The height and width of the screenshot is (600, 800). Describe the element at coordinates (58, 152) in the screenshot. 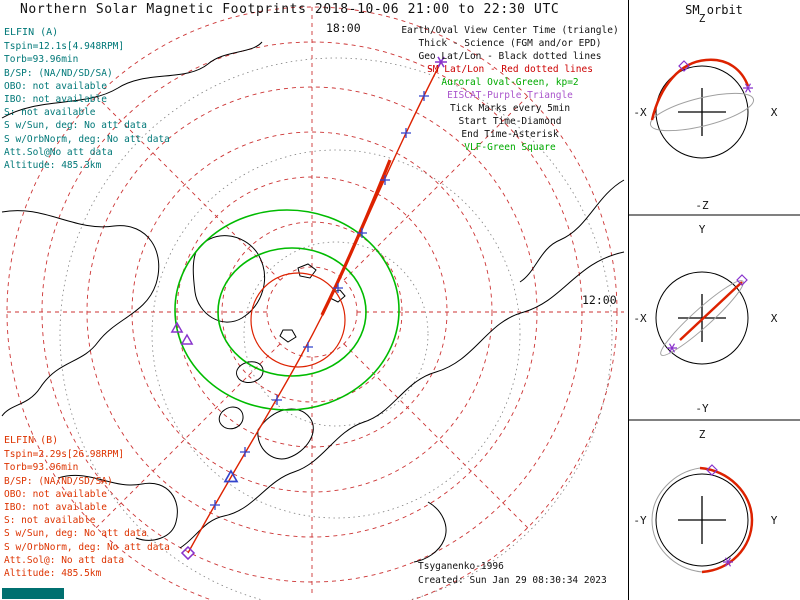

I see `elfin-a-line: Att.Sol@No att data` at that location.